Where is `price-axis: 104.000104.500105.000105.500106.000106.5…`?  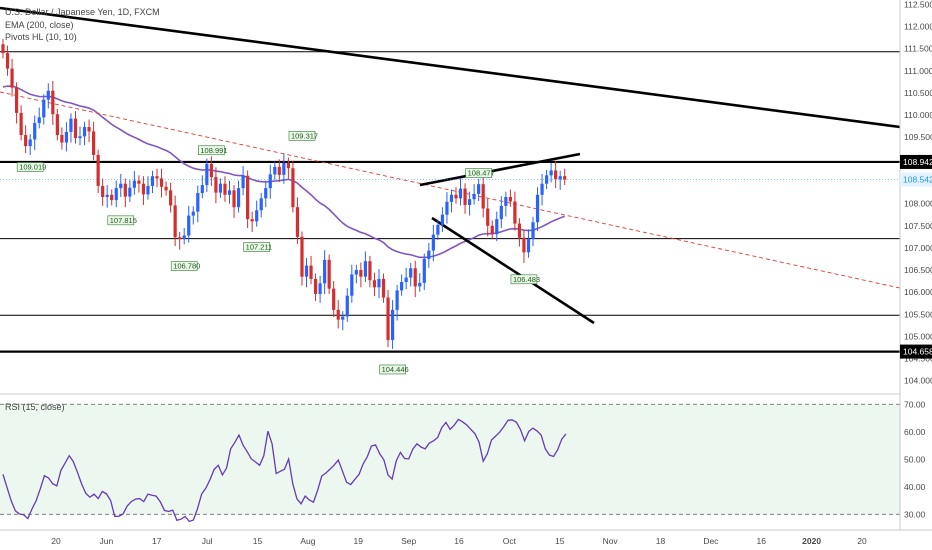
price-axis: 104.000104.500105.000105.500106.000106.5… is located at coordinates (915, 265).